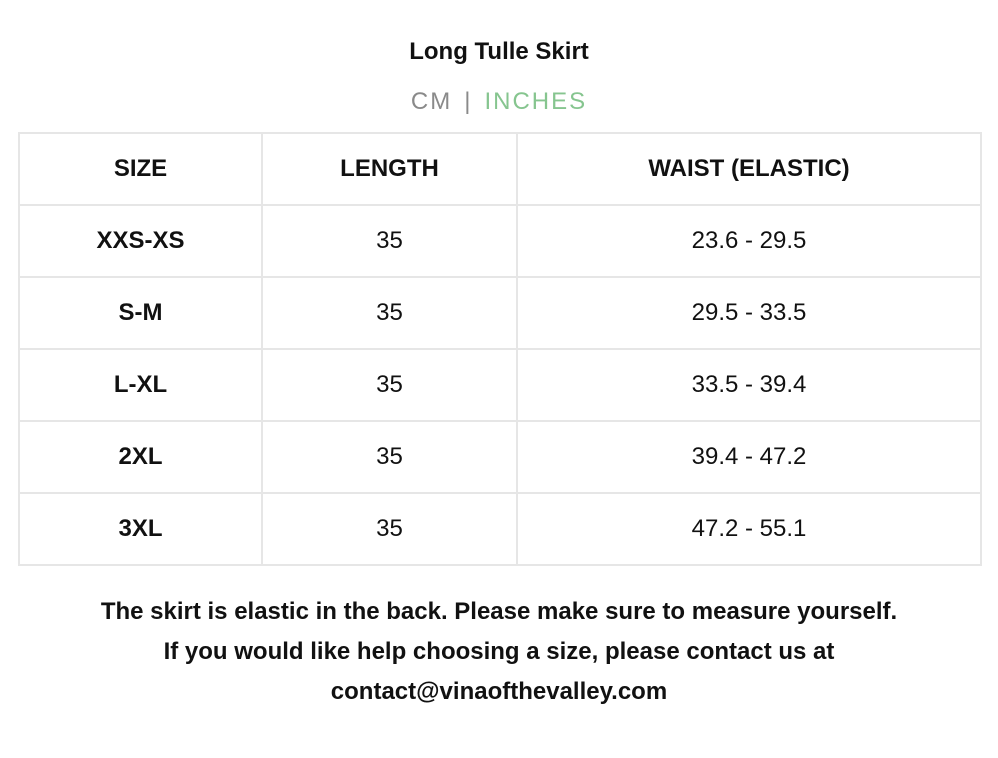  I want to click on table-row: XXS-XS 35 23.6 - 29.5, so click(500, 241).